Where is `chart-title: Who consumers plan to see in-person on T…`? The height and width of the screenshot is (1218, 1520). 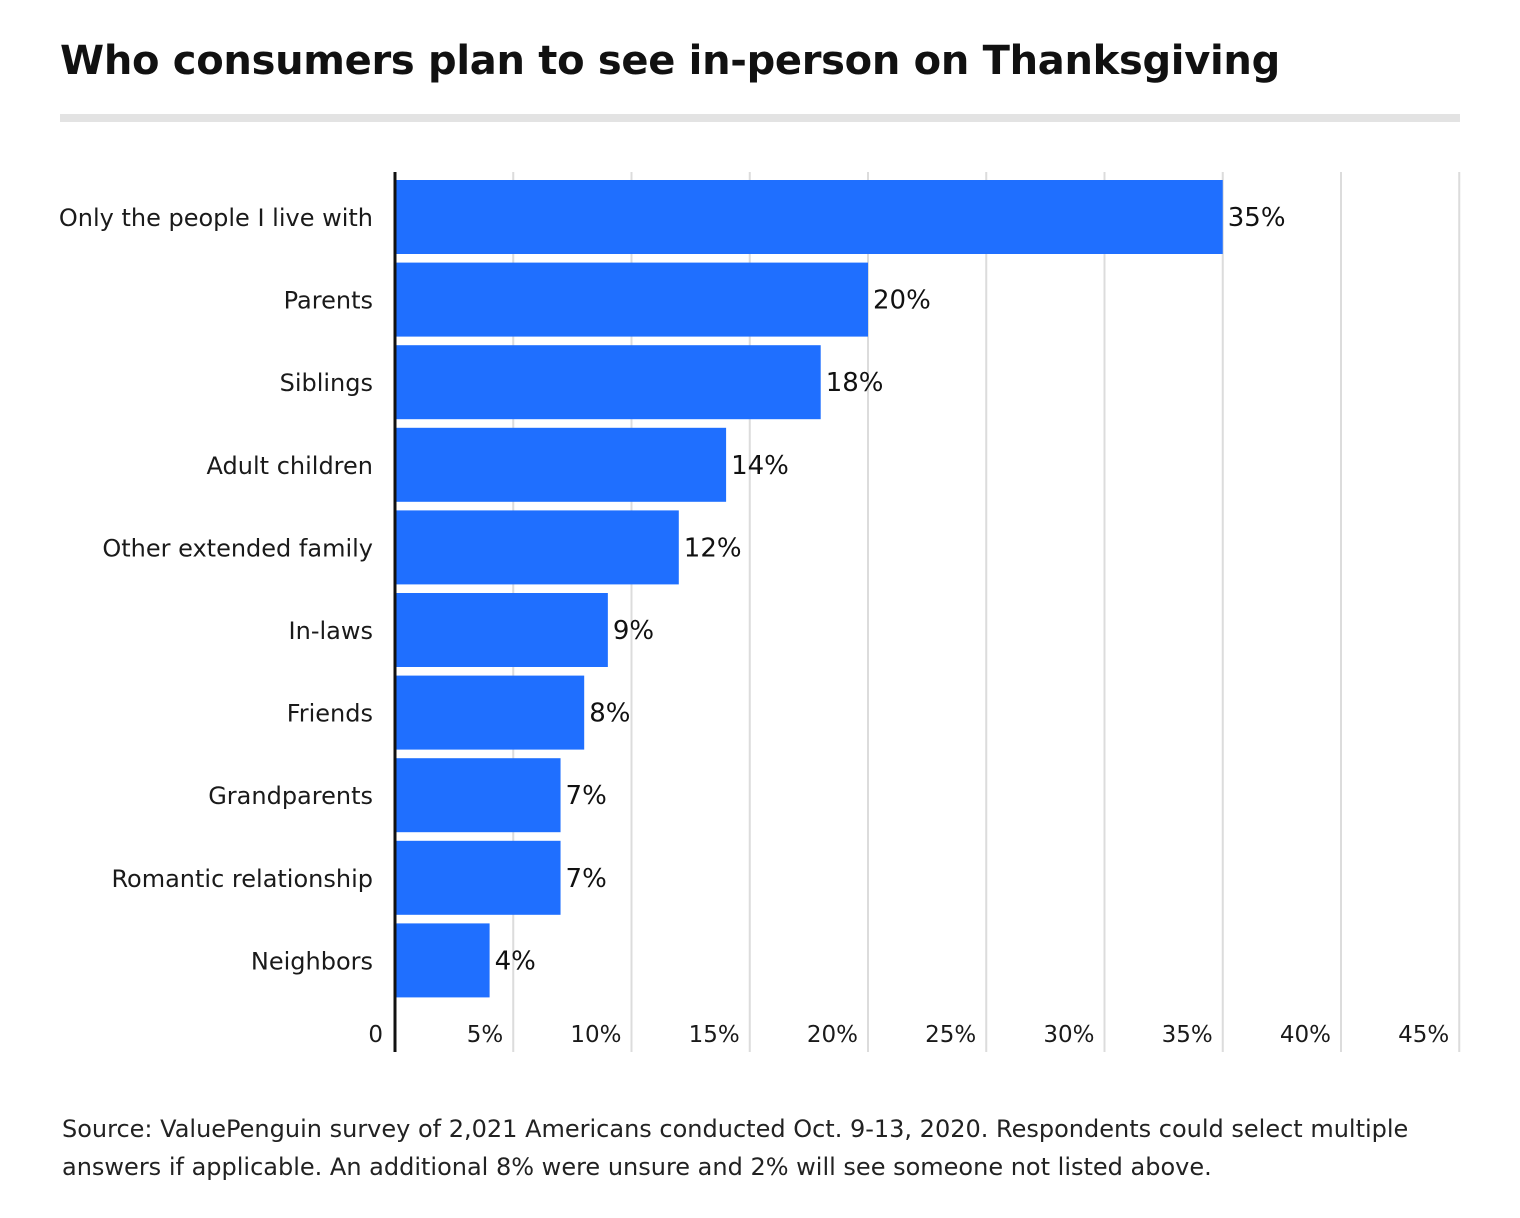 chart-title: Who consumers plan to see in-person on T… is located at coordinates (670, 61).